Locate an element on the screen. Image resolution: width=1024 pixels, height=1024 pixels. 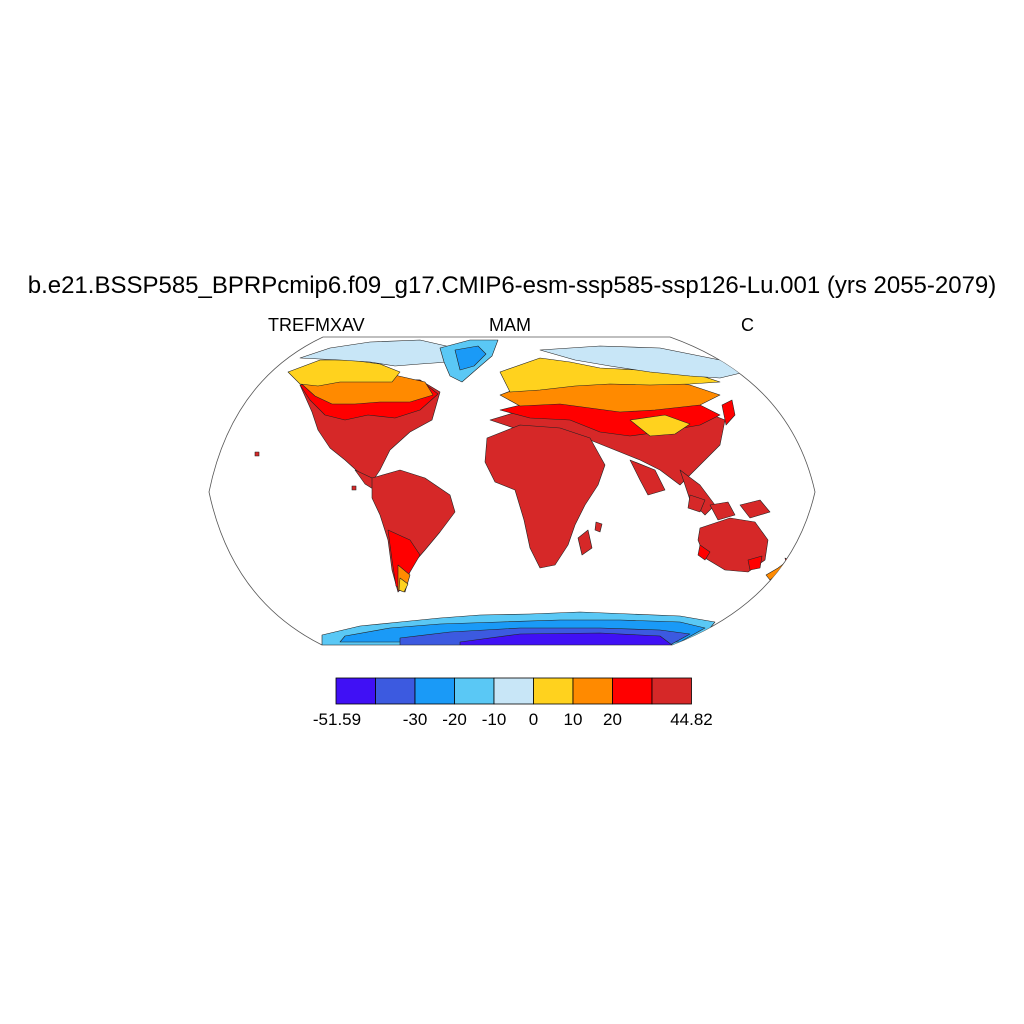
australia is located at coordinates (733, 545).